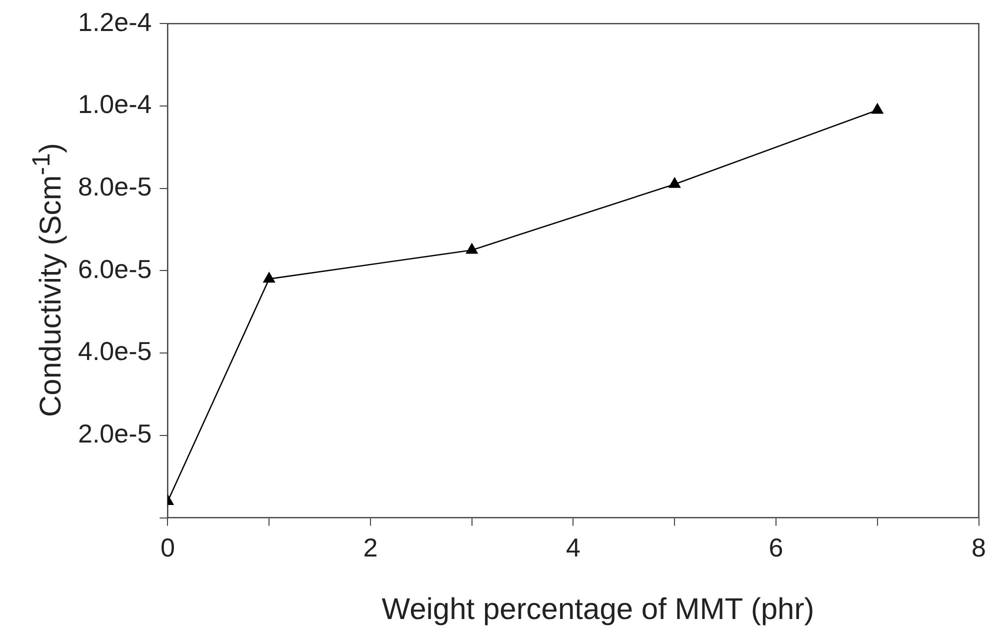 This screenshot has width=994, height=633. I want to click on x-axis-title: Weight percentage of MMT (phr), so click(598, 610).